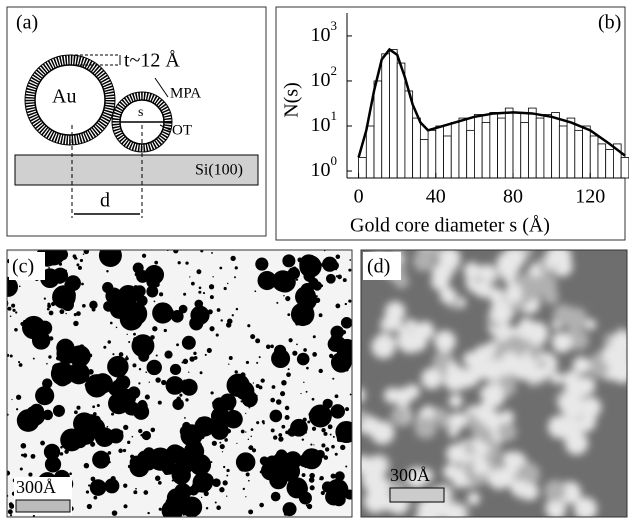 Image resolution: width=629 pixels, height=519 pixels. I want to click on thickness-label: t~12 Å, so click(152, 61).